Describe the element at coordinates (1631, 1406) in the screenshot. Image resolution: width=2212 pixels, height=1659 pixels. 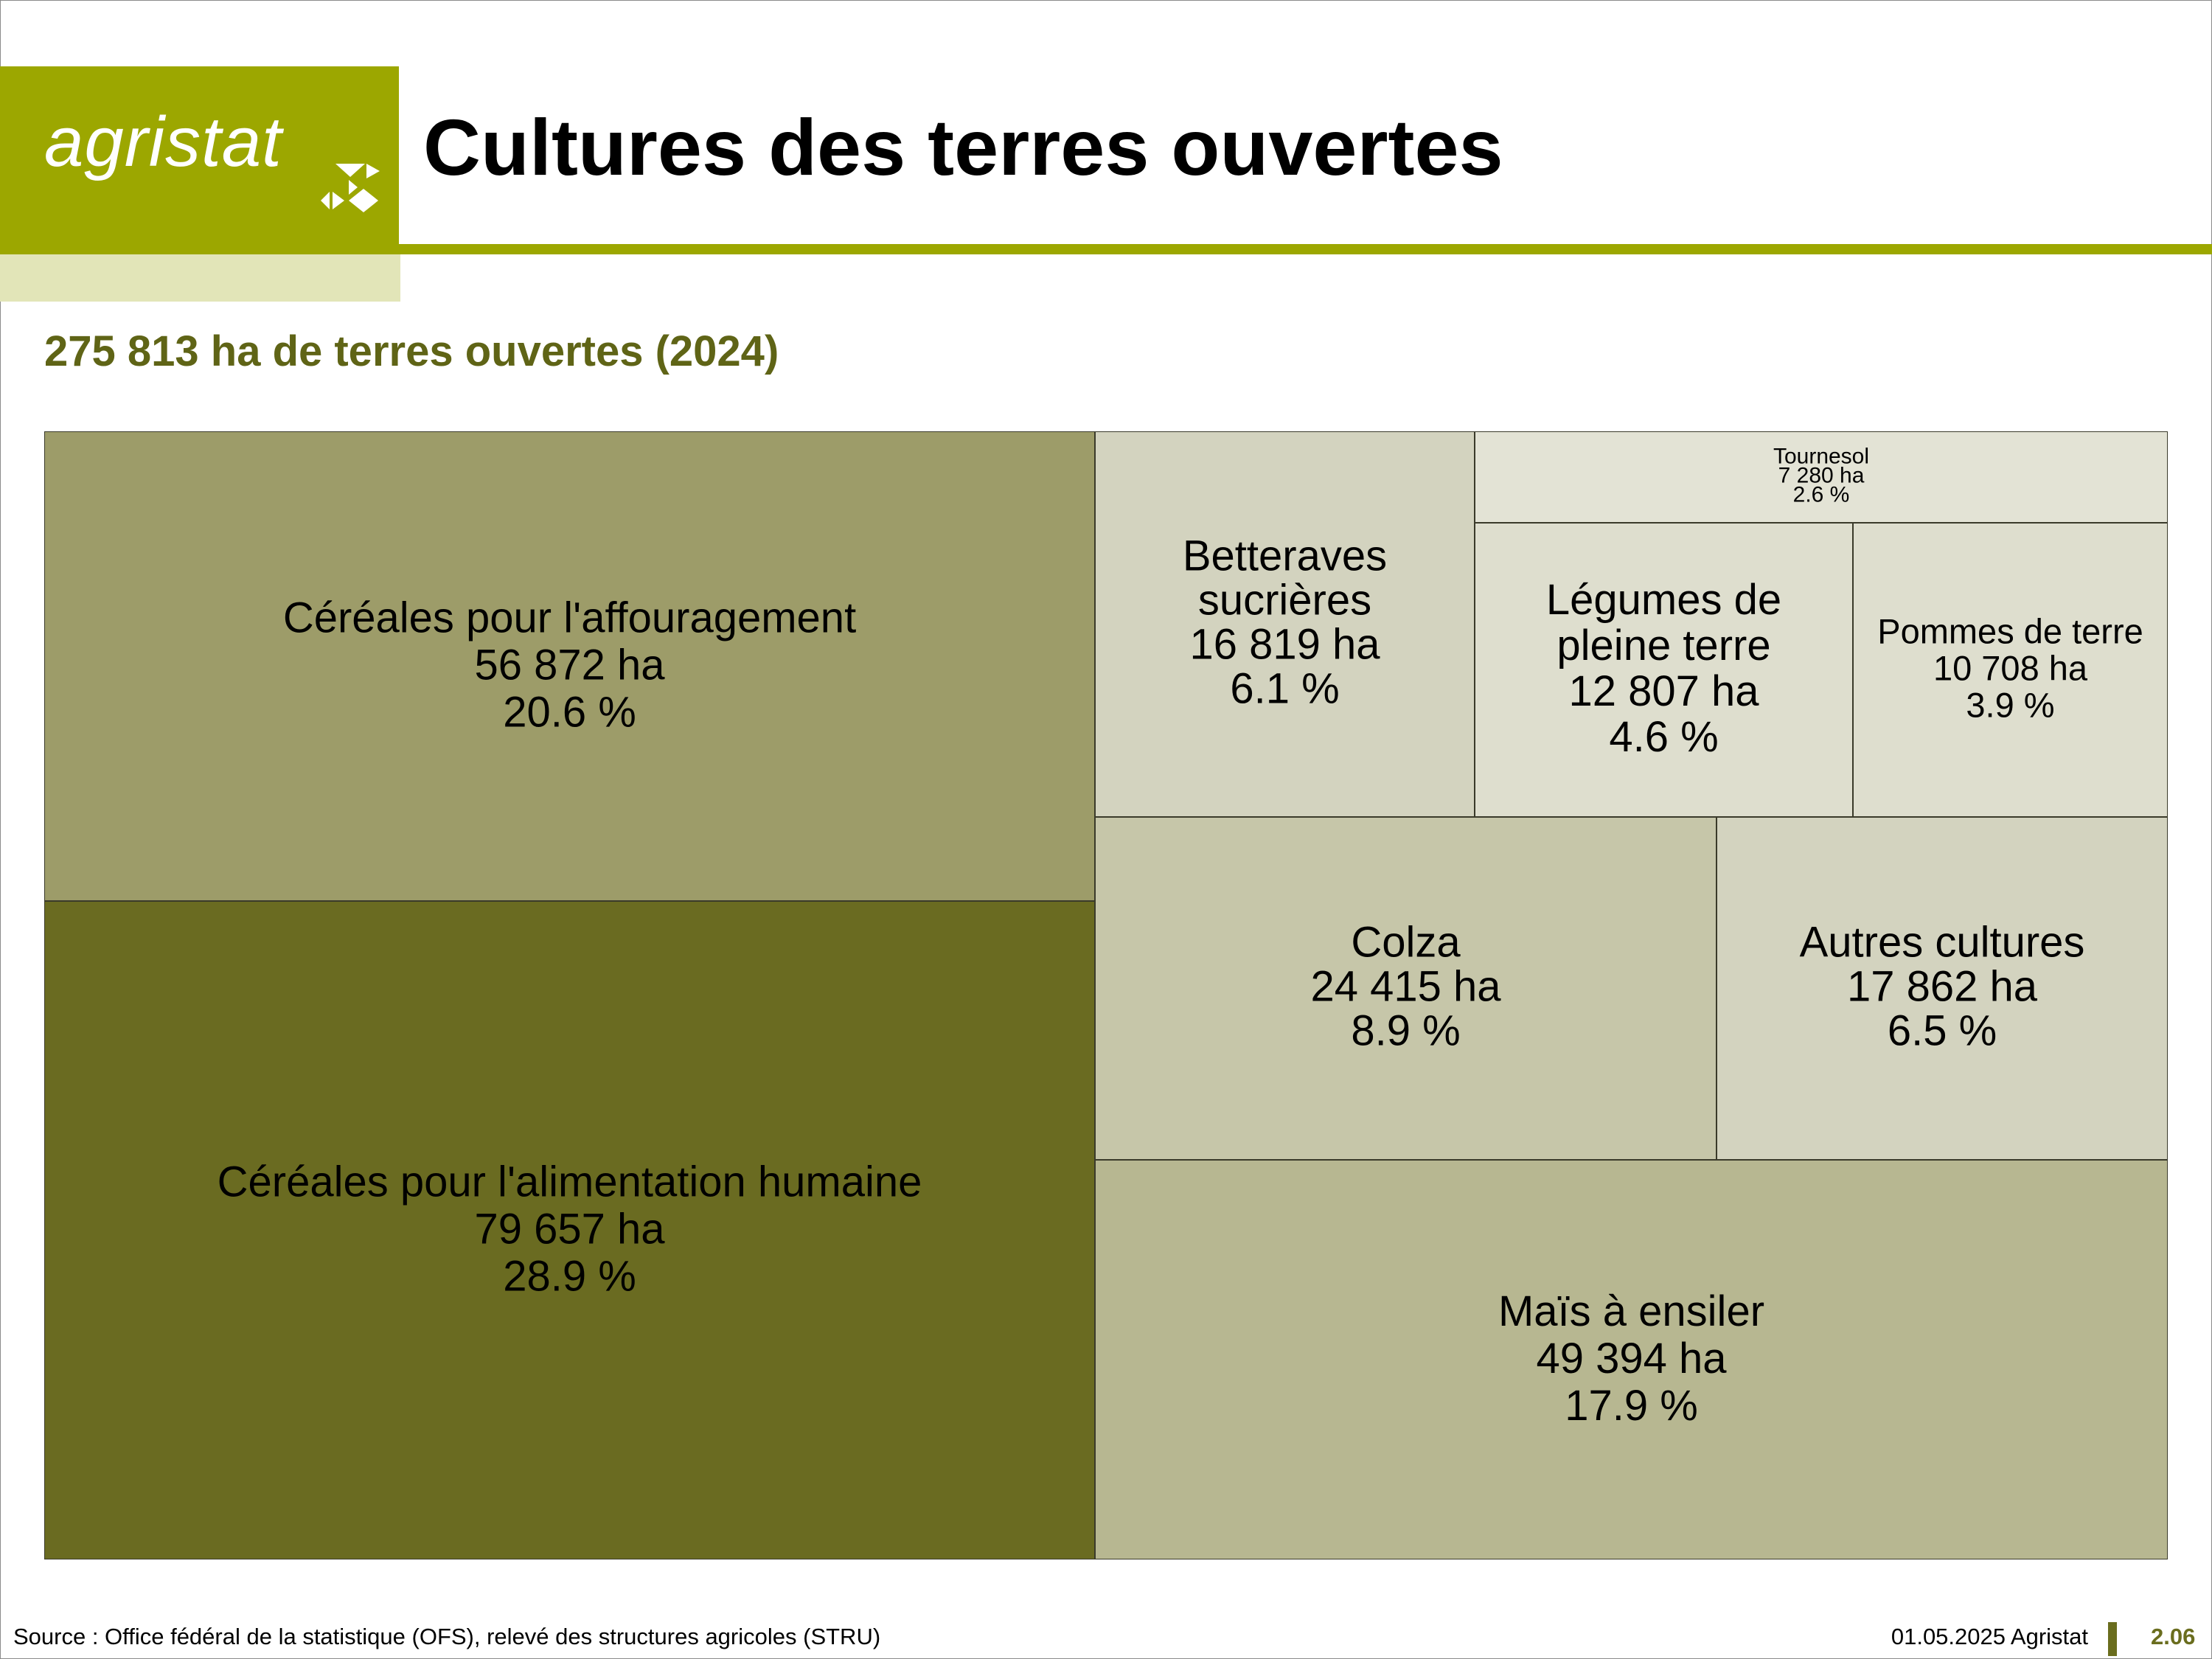
I see `tile-percent: 17.9 %` at that location.